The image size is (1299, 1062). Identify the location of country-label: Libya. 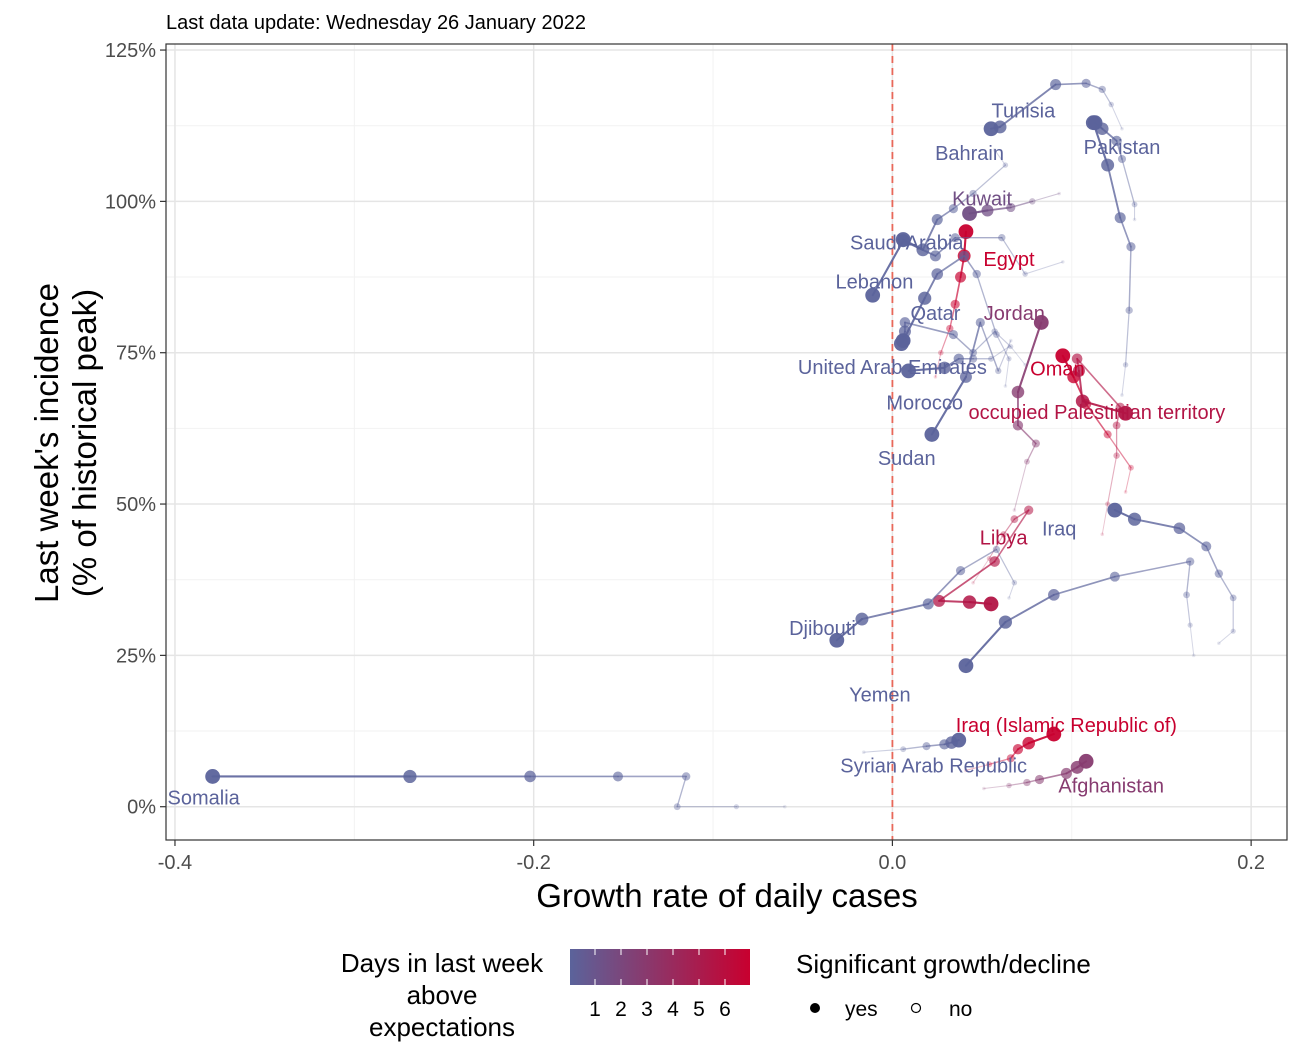
(1004, 538).